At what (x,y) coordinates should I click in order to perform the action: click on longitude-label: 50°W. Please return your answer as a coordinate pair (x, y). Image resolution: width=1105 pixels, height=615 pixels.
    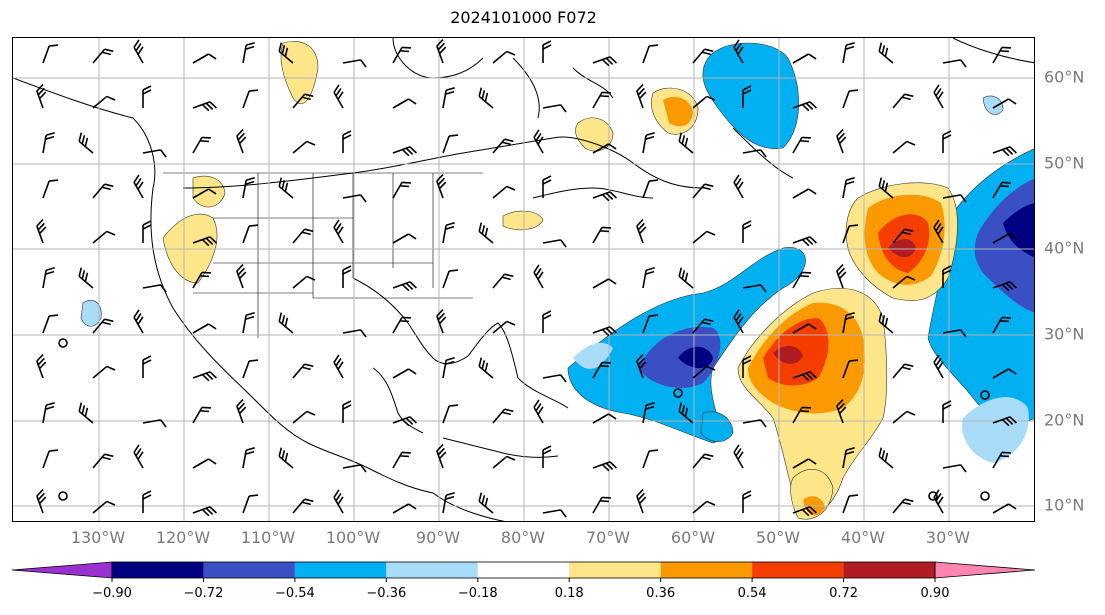
    Looking at the image, I should click on (778, 537).